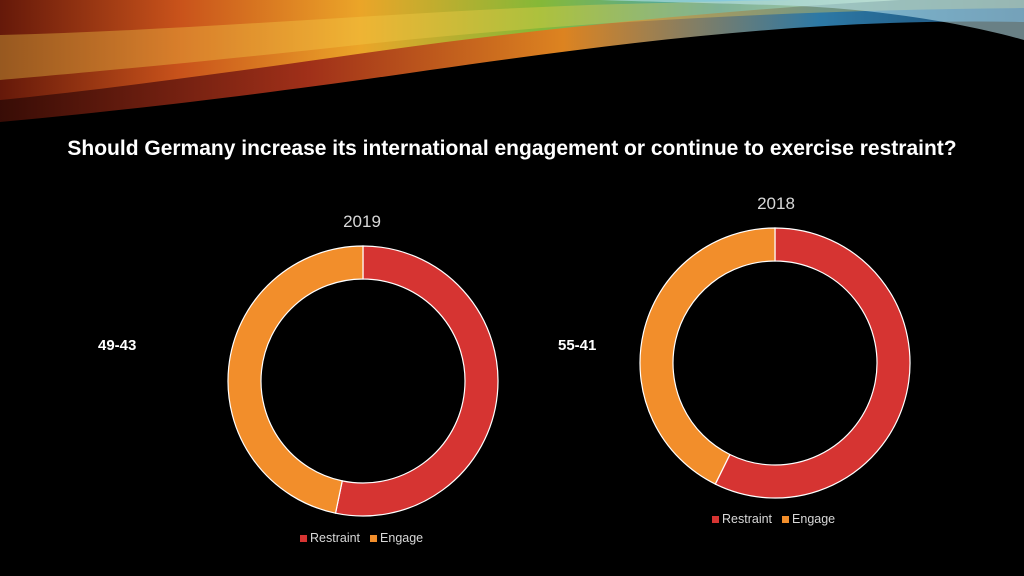  What do you see at coordinates (117, 345) in the screenshot?
I see `chart-2019-annotation: 49-43` at bounding box center [117, 345].